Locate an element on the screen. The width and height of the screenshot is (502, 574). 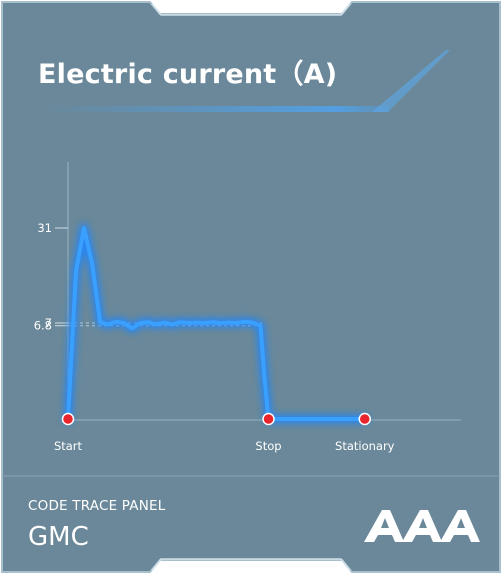
point-marker-start is located at coordinates (68, 419).